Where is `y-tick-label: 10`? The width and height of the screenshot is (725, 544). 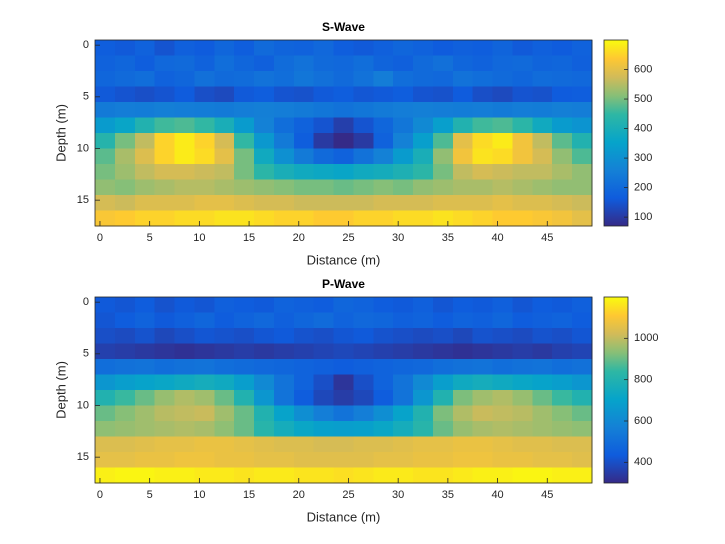 y-tick-label: 10 is located at coordinates (83, 148).